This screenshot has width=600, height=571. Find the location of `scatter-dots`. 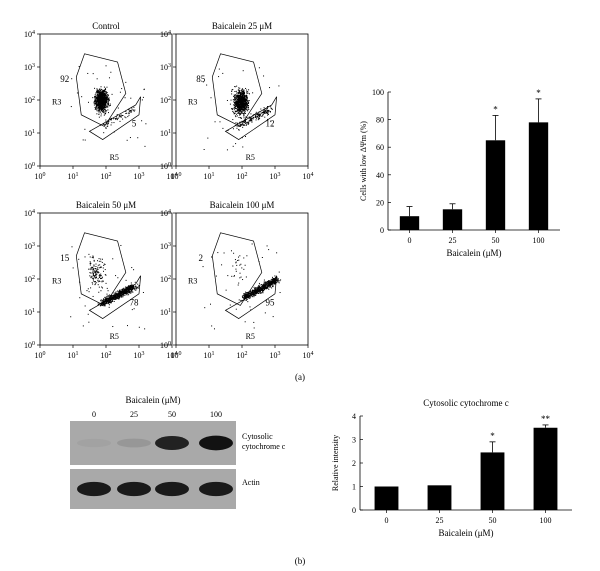

scatter-dots is located at coordinates (241, 109).